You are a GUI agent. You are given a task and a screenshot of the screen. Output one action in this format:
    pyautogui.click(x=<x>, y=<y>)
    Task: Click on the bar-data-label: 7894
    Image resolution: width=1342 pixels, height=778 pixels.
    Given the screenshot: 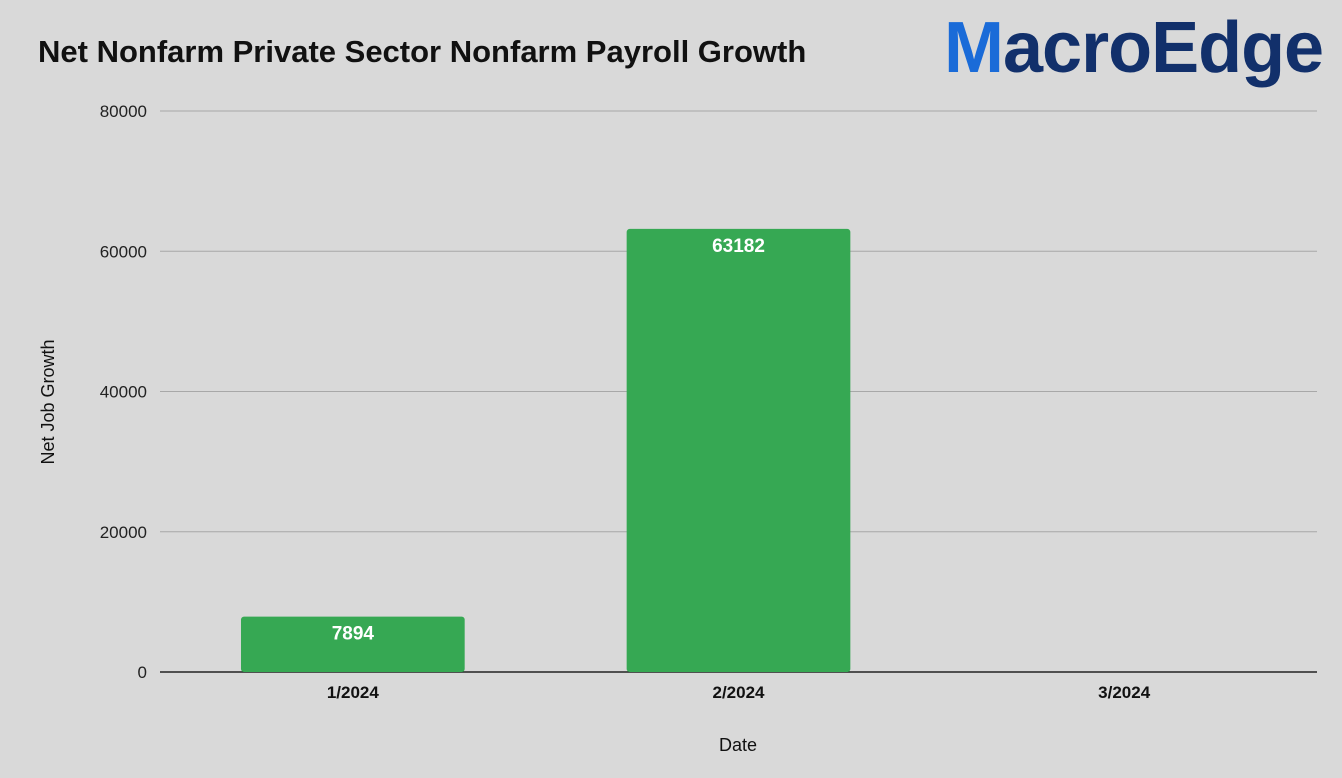 What is the action you would take?
    pyautogui.click(x=353, y=634)
    